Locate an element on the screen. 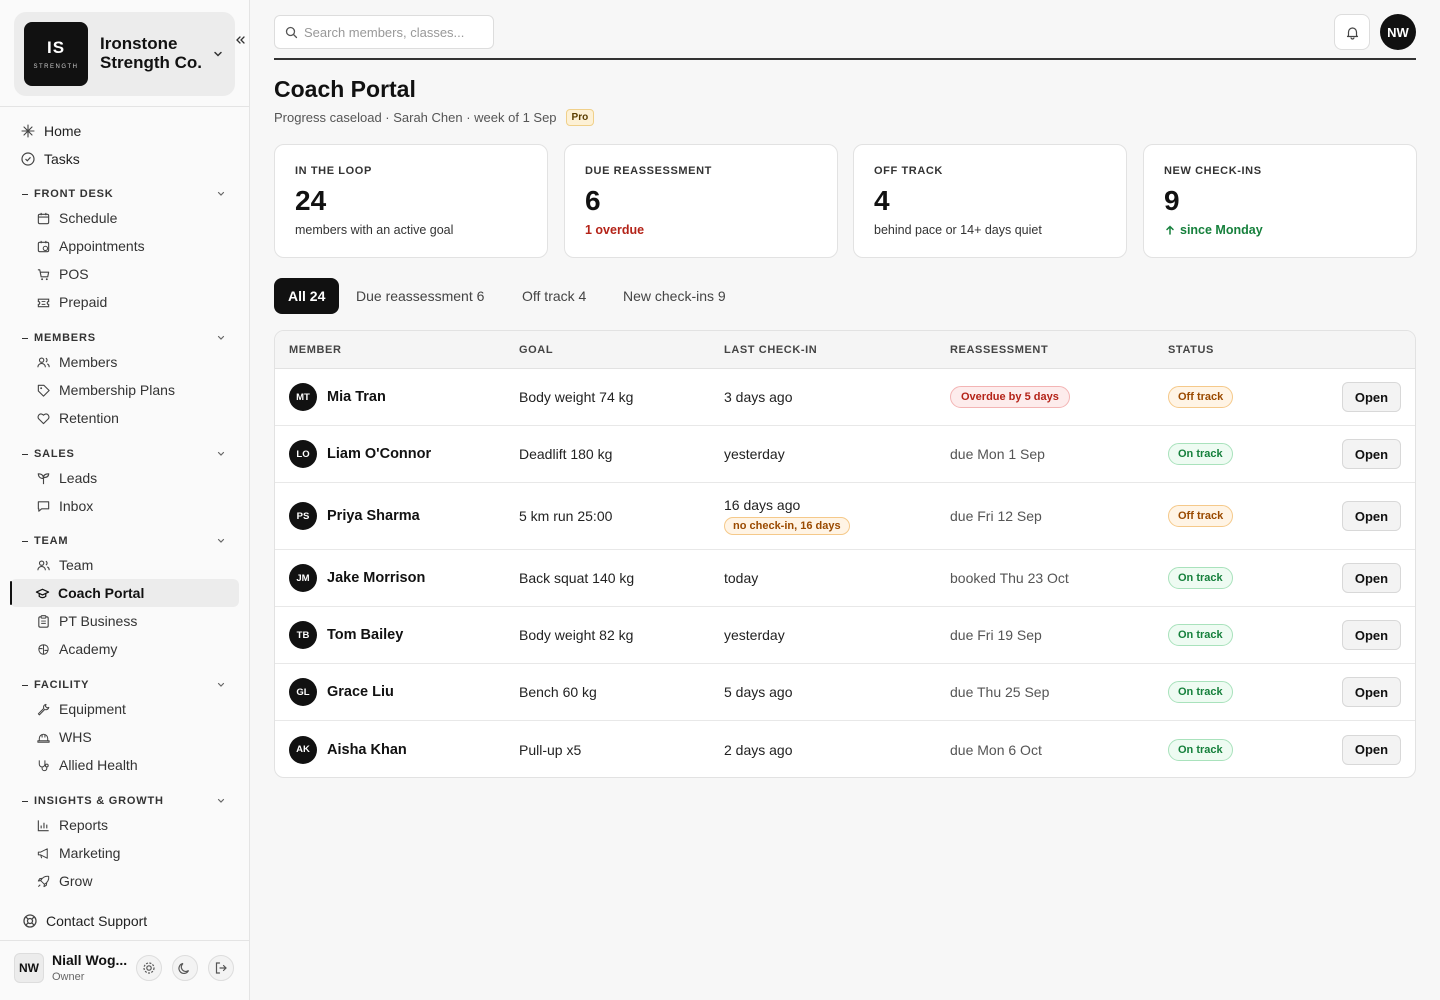 This screenshot has height=1000, width=1440. sidebar-item-reports: Reports is located at coordinates (72, 825).